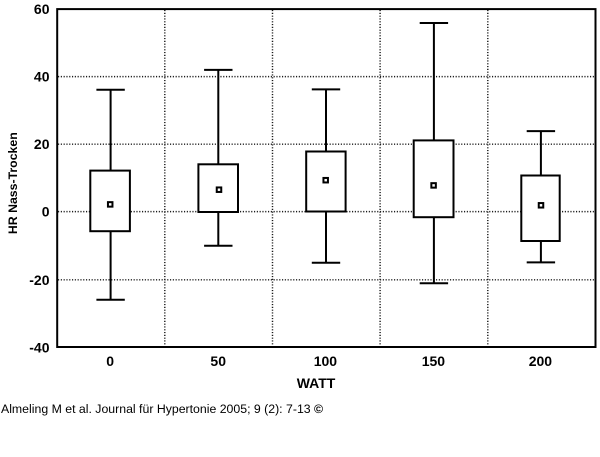 The width and height of the screenshot is (600, 457). What do you see at coordinates (42, 77) in the screenshot?
I see `svg-text: 40` at bounding box center [42, 77].